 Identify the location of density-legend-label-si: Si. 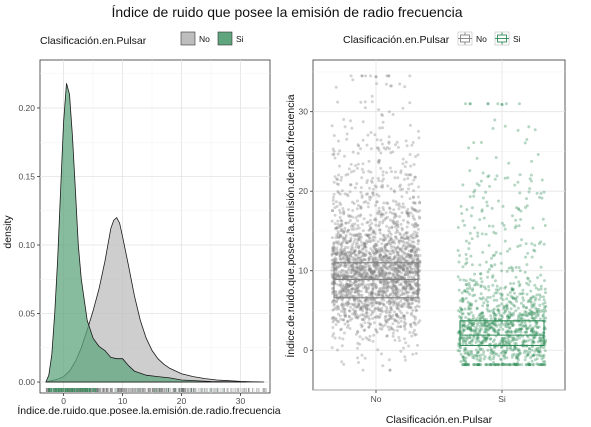
(240, 39).